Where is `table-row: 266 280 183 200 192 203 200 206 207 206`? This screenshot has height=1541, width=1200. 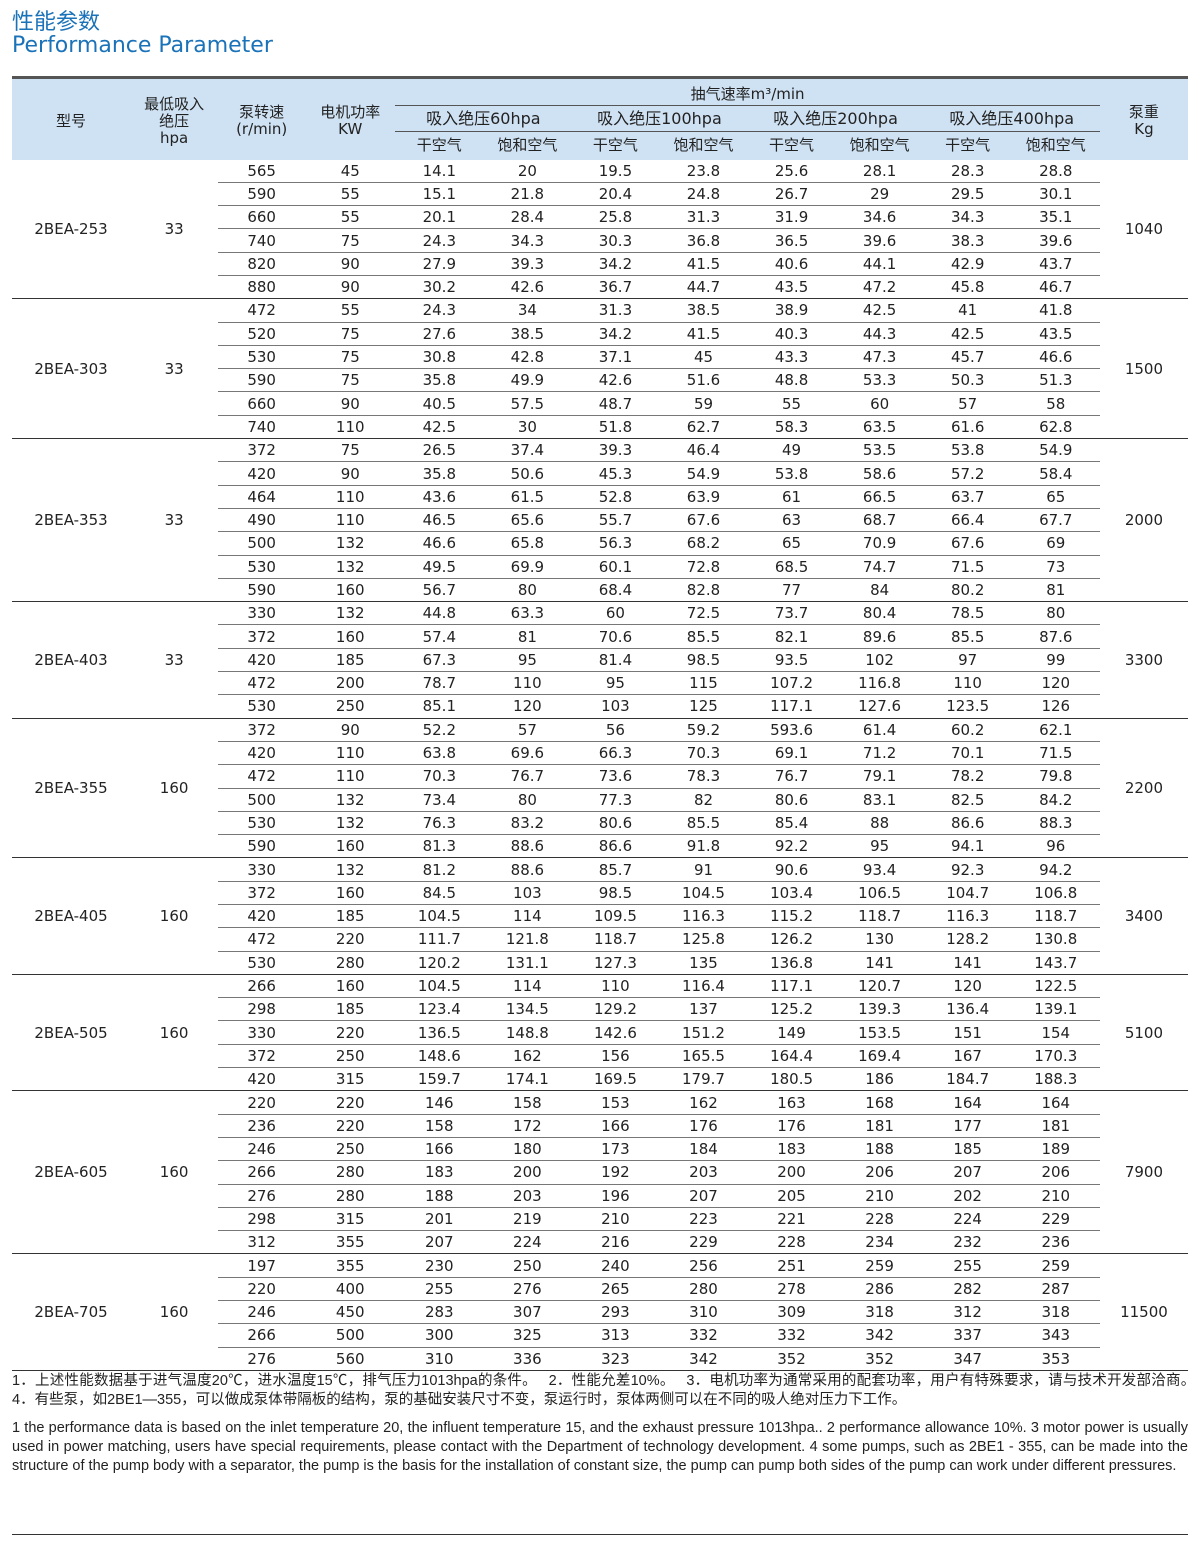 table-row: 266 280 183 200 192 203 200 206 207 206 is located at coordinates (600, 1172).